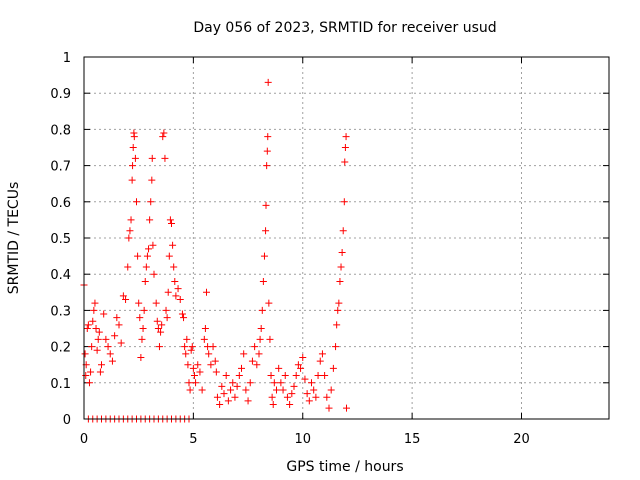  I want to click on y-tick-label: 0.6, so click(60, 203).